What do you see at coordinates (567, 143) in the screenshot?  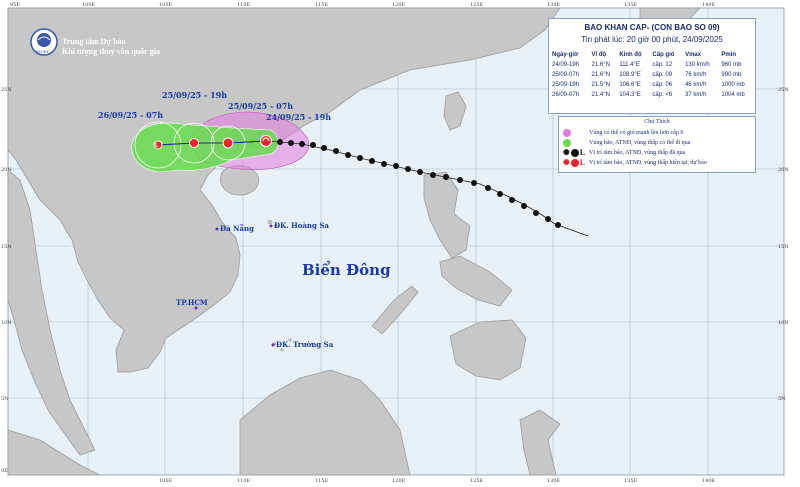 I see `green-circle-icon` at bounding box center [567, 143].